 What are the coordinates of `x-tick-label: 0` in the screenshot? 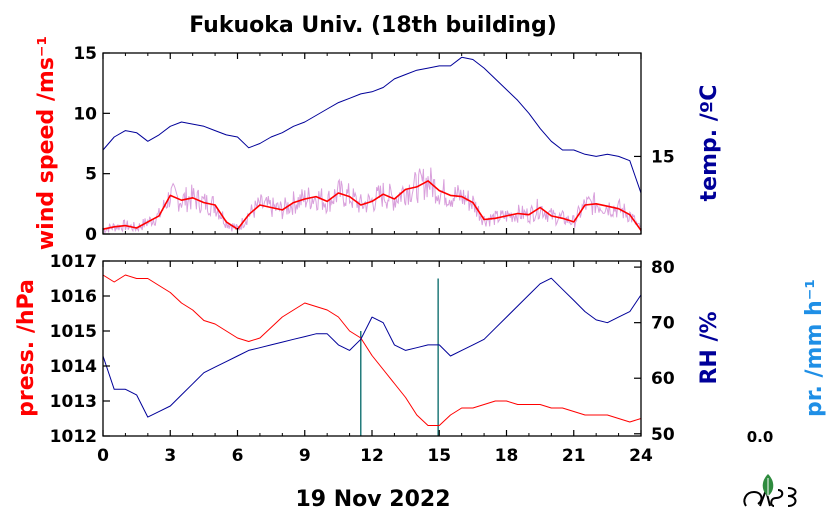 It's located at (103, 456).